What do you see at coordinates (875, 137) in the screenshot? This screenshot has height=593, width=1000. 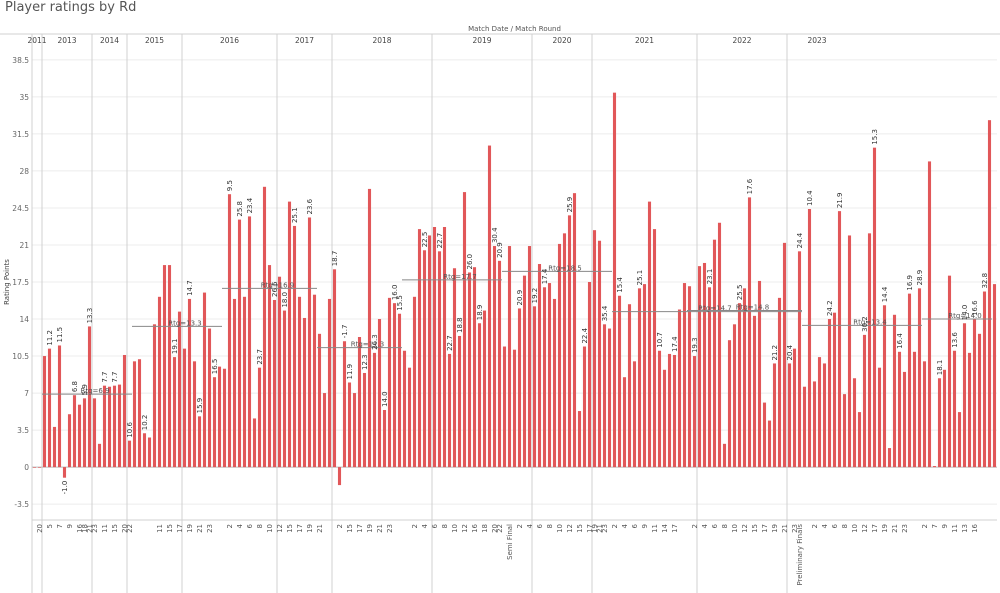 I see `bar-value-label: 15.3` at bounding box center [875, 137].